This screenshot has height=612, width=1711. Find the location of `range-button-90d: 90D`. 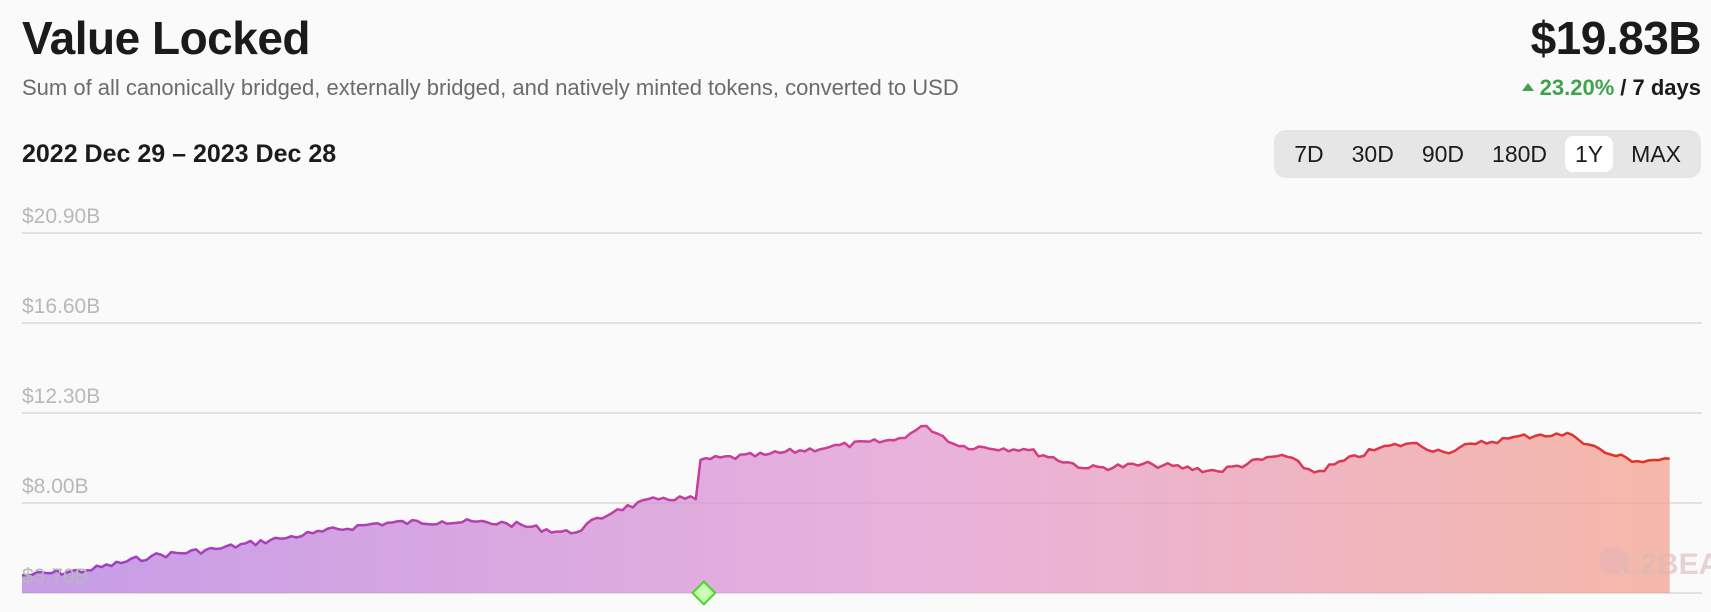

range-button-90d: 90D is located at coordinates (1443, 154).